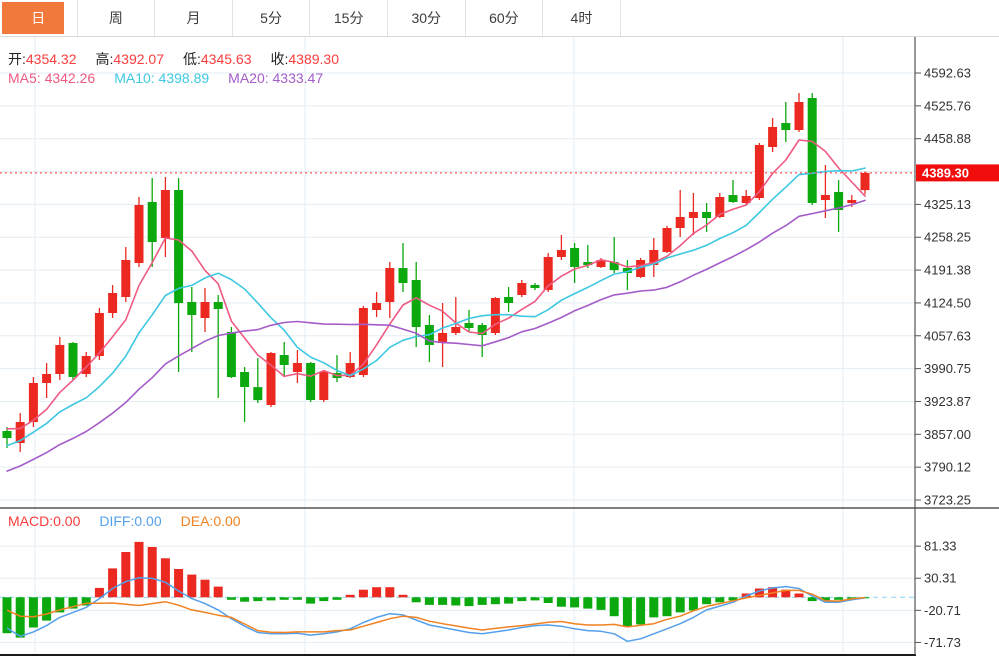 This screenshot has height=659, width=999. What do you see at coordinates (947, 270) in the screenshot?
I see `svg-text: 4191.38` at bounding box center [947, 270].